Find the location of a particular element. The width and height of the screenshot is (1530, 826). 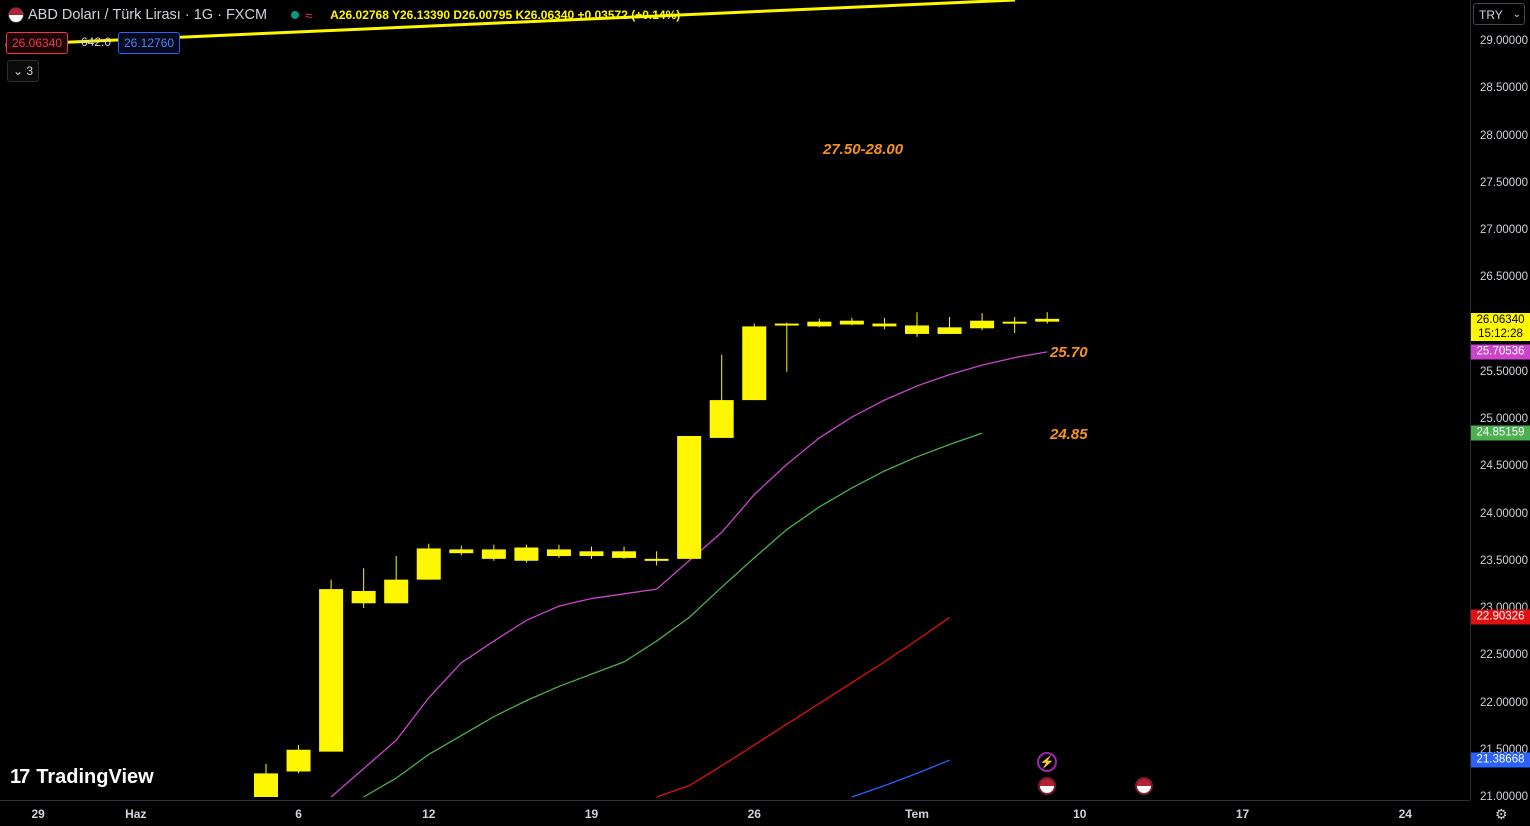

ma1-annotation: 25.70 is located at coordinates (1069, 352).